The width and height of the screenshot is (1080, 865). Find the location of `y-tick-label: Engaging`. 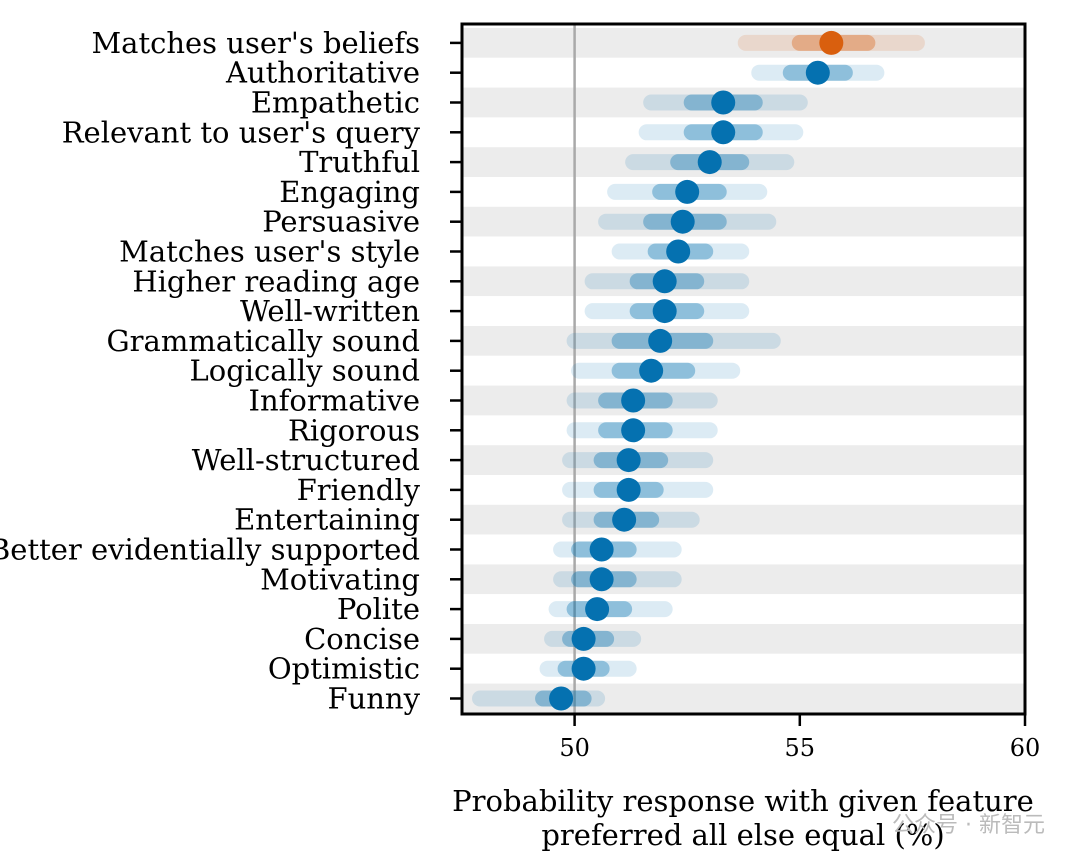

y-tick-label: Engaging is located at coordinates (349, 192).